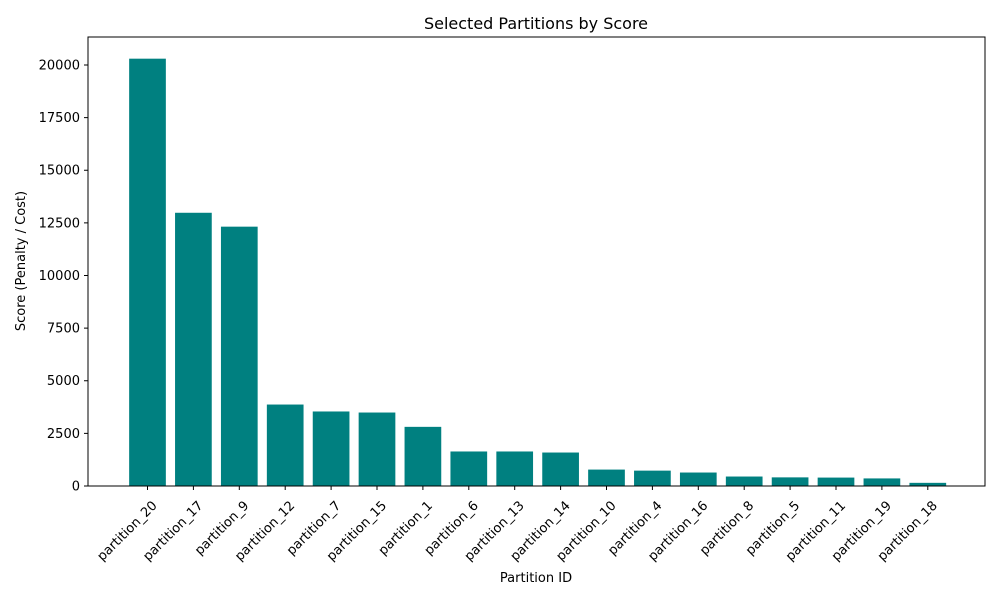  Describe the element at coordinates (59, 171) in the screenshot. I see `y-tick-label: 15000` at that location.